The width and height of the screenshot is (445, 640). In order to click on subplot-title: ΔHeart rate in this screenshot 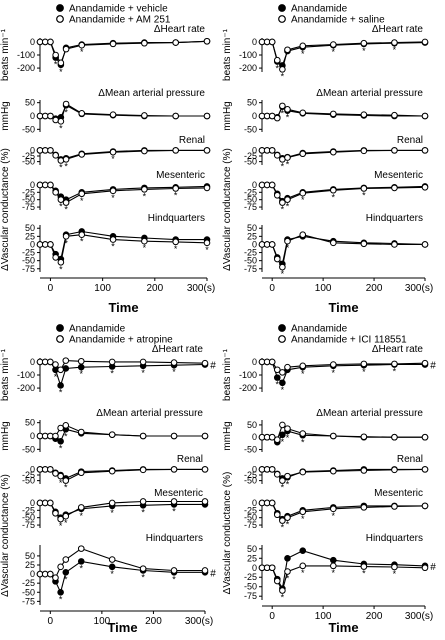, I will do `click(180, 29)`.